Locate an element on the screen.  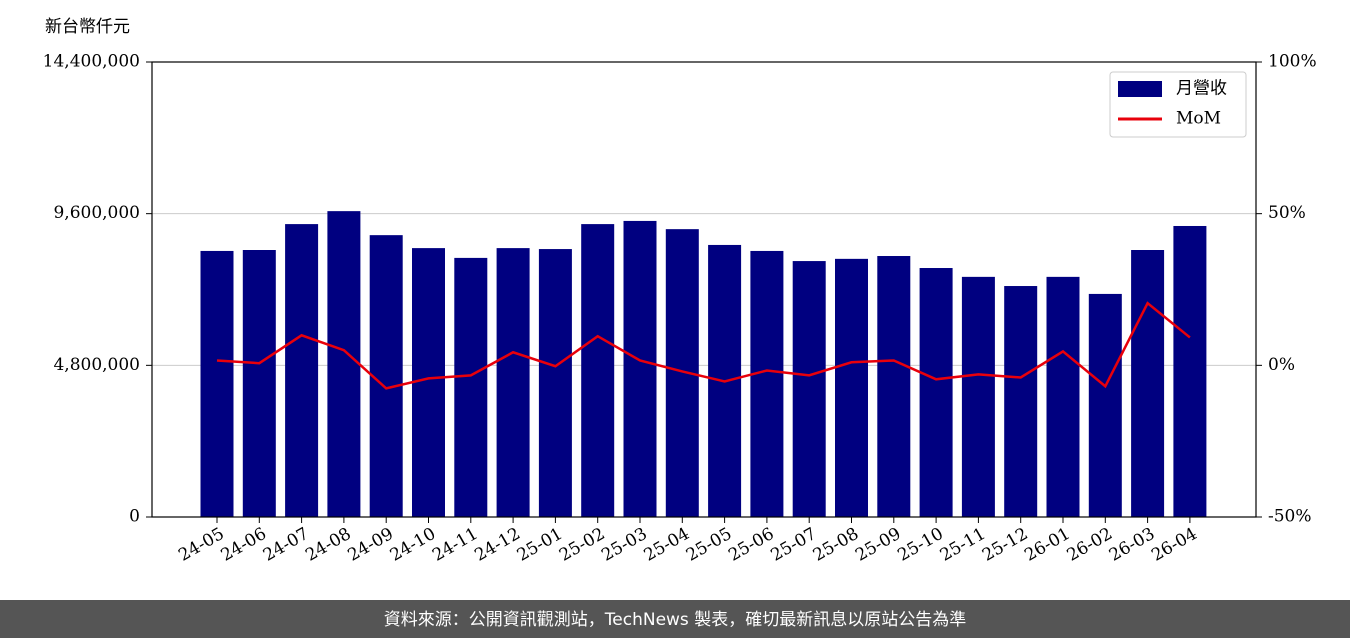
x-tick-label: 25-11 is located at coordinates (963, 545).